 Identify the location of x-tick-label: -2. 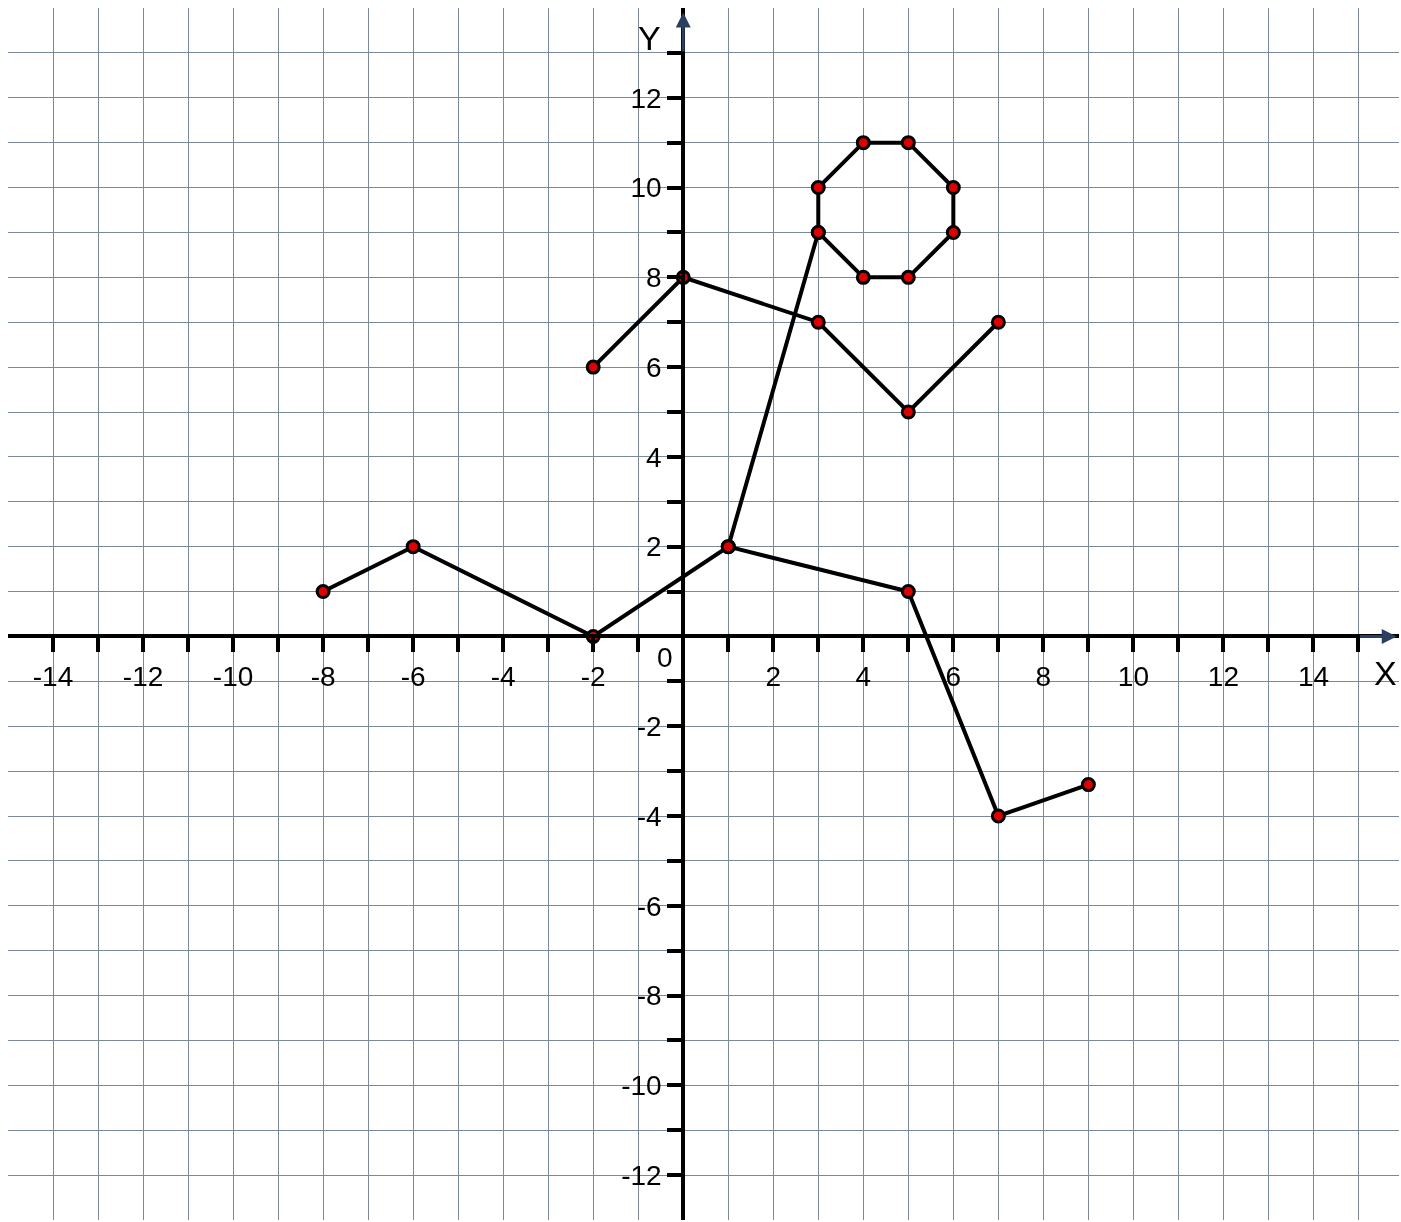
(593, 677).